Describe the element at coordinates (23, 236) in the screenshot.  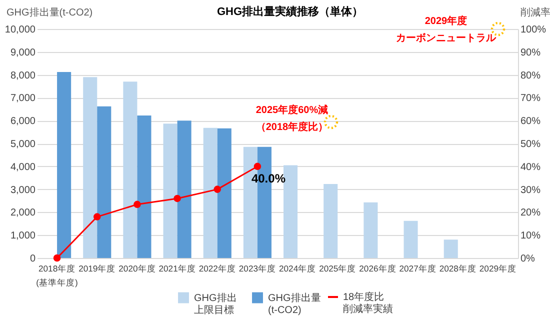
I see `y-tick-label: 1,000` at that location.